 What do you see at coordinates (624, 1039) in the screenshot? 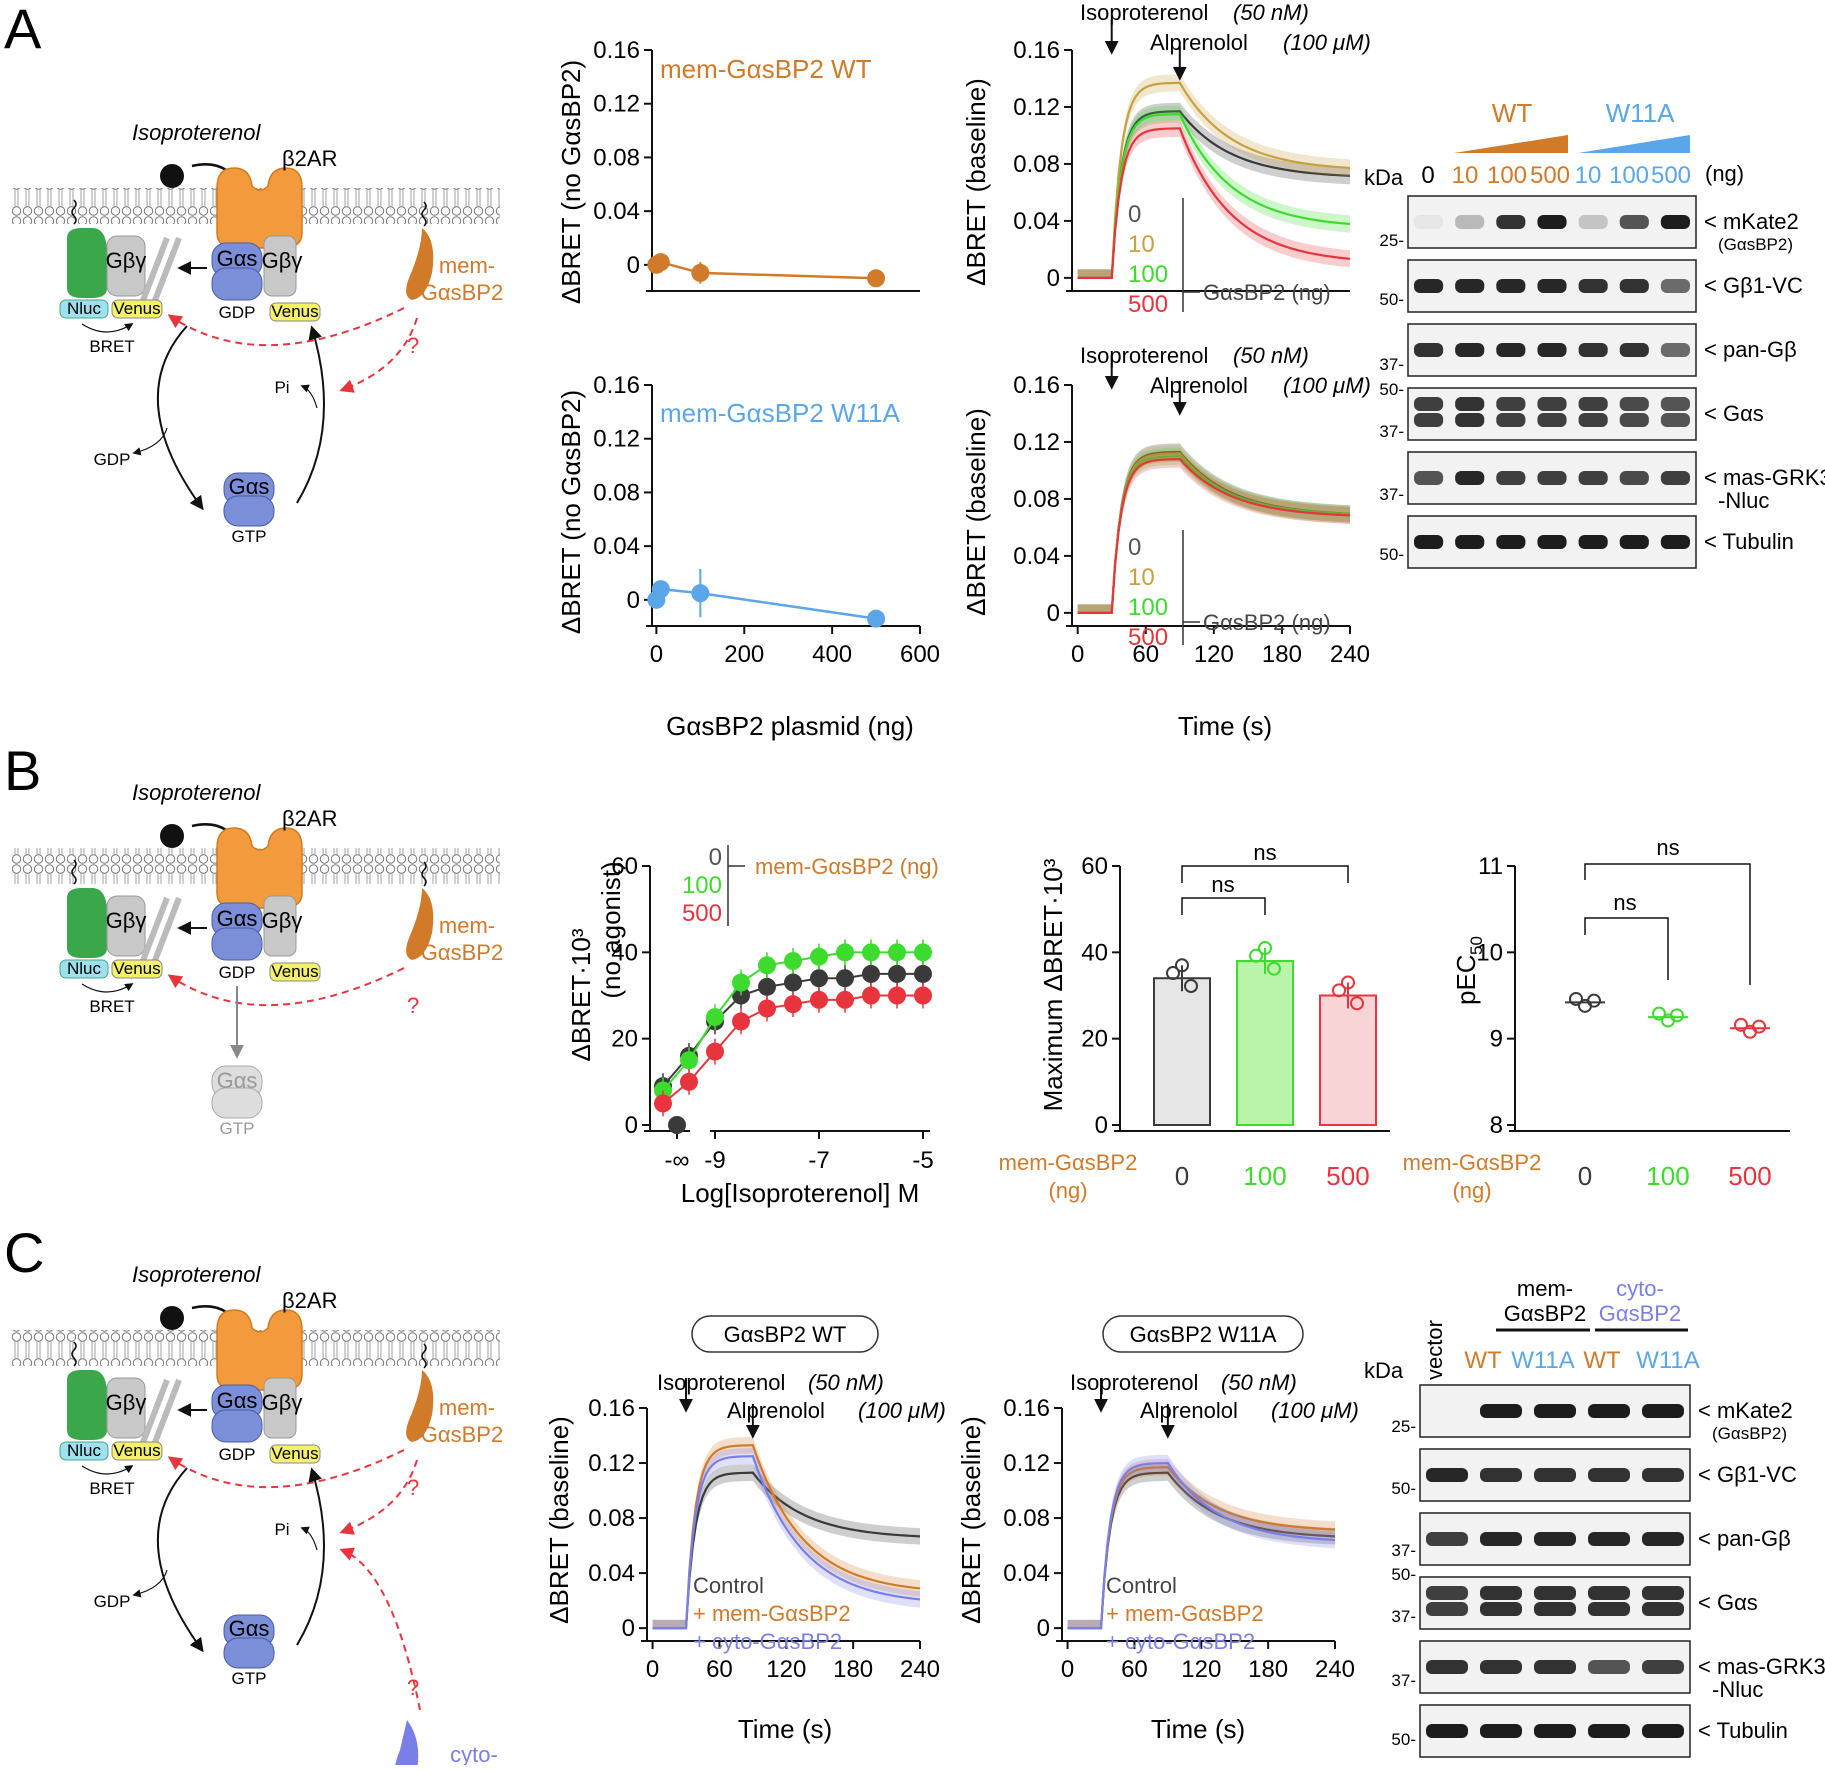
I see `y-tick-label: 20` at bounding box center [624, 1039].